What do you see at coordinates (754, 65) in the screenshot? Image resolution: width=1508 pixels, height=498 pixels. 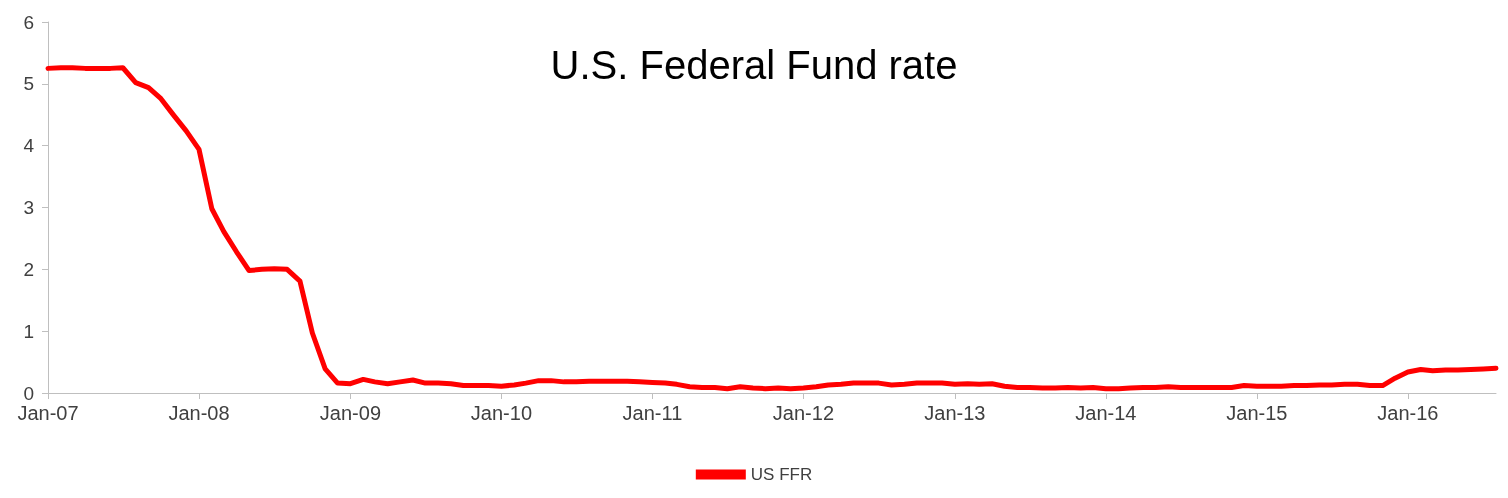 I see `text: U.S. Federal Fund rate` at bounding box center [754, 65].